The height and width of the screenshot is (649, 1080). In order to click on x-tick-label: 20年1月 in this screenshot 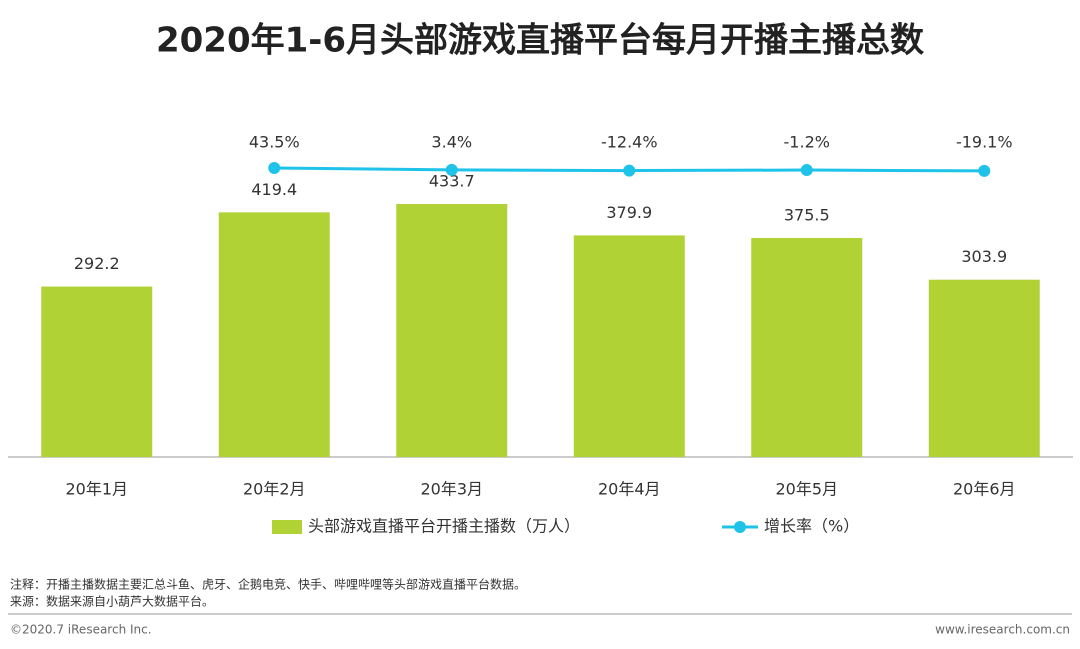, I will do `click(96, 489)`.